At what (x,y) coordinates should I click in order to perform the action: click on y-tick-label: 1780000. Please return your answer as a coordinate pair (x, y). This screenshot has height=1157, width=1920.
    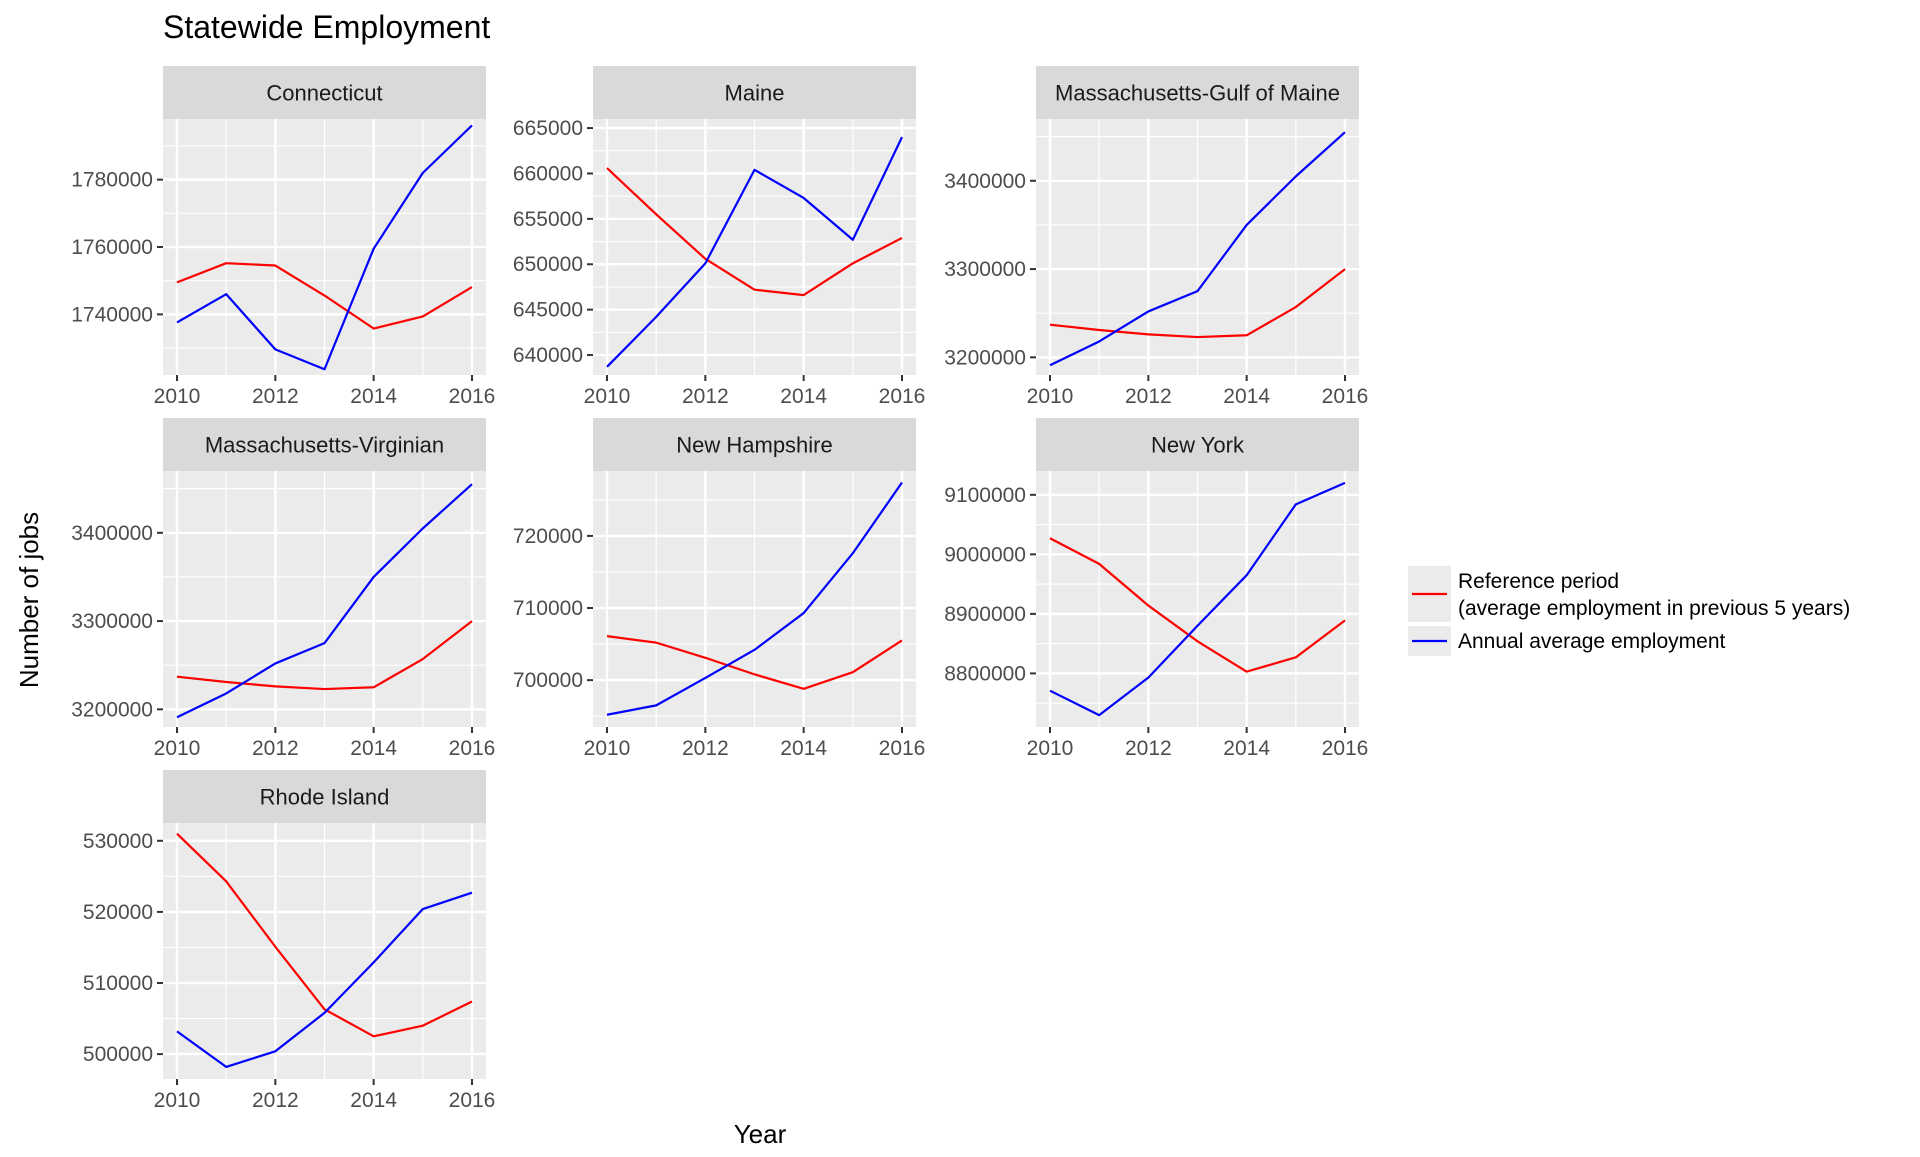
    Looking at the image, I should click on (112, 180).